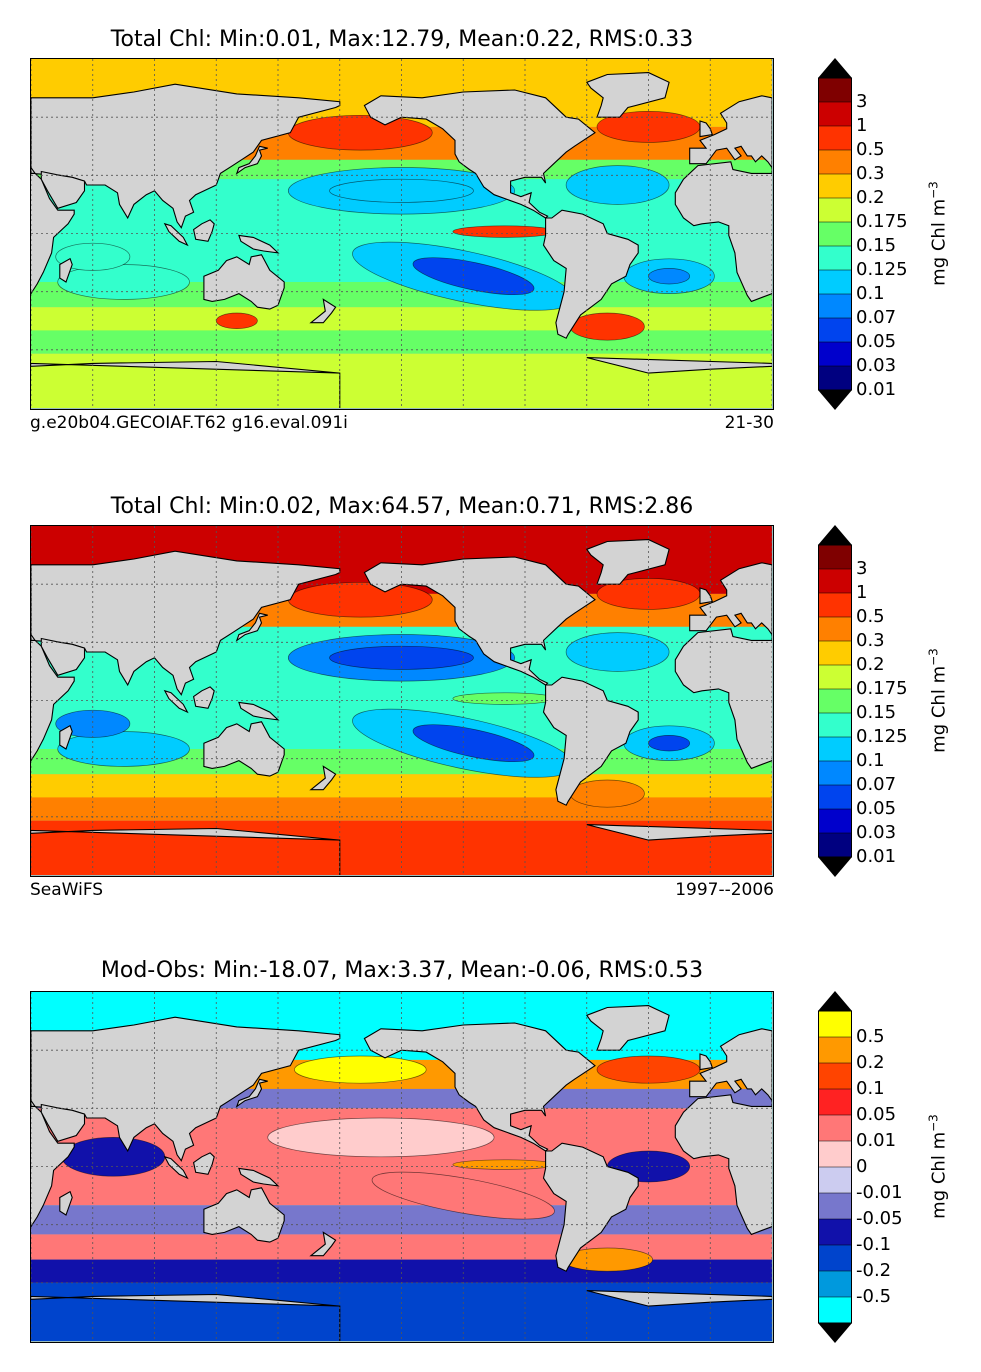 This screenshot has width=981, height=1372. Describe the element at coordinates (723, 232) in the screenshot. I see `land-africa` at that location.